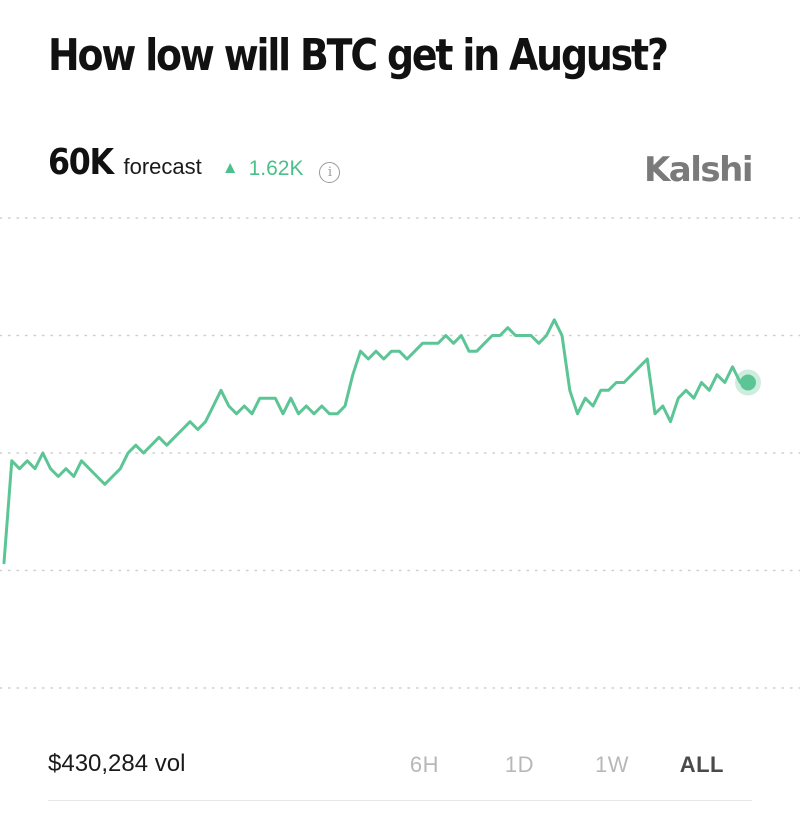 Image resolution: width=800 pixels, height=820 pixels. I want to click on range-tabs: 6H 1D 1W ALL, so click(534, 765).